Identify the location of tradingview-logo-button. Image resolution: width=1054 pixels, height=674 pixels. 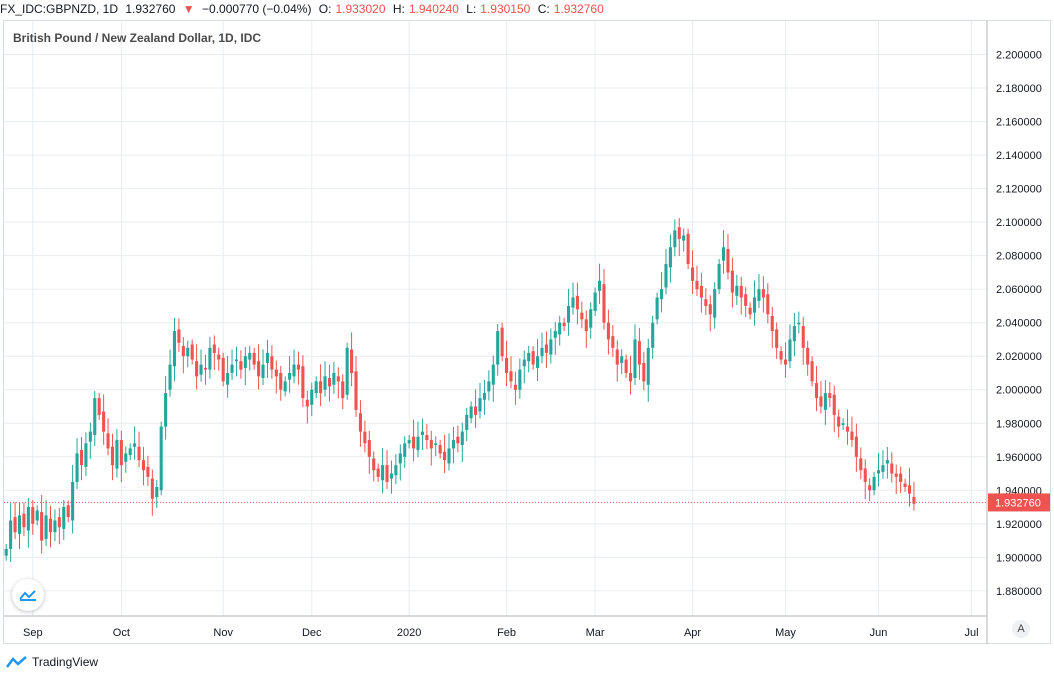
(28, 595).